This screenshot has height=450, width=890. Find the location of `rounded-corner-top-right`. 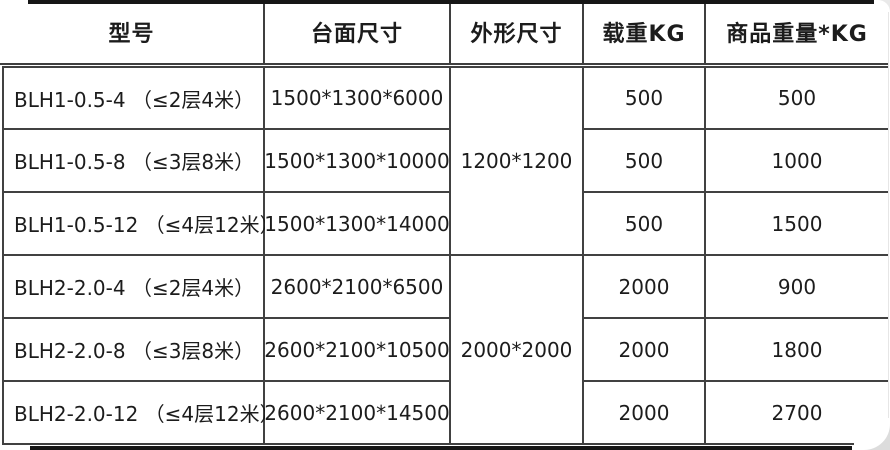

rounded-corner-top-right is located at coordinates (882, 6).